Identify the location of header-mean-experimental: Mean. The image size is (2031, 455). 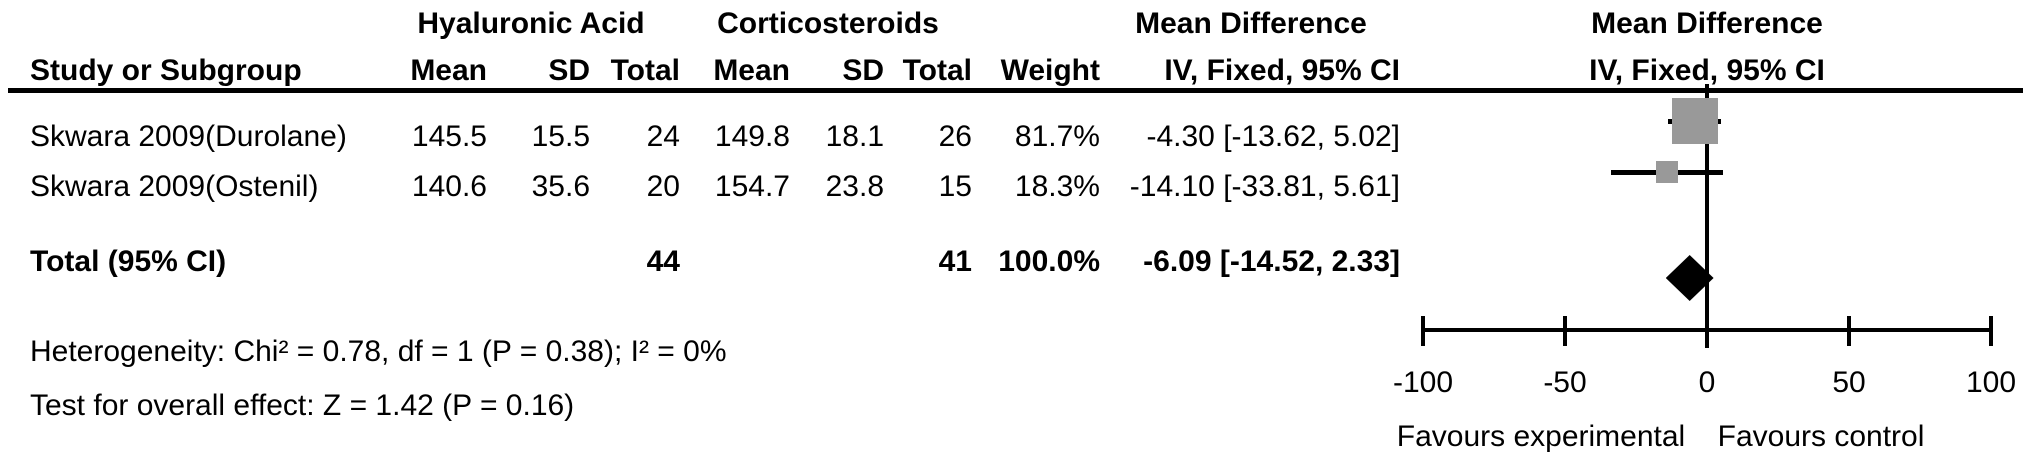
(448, 70).